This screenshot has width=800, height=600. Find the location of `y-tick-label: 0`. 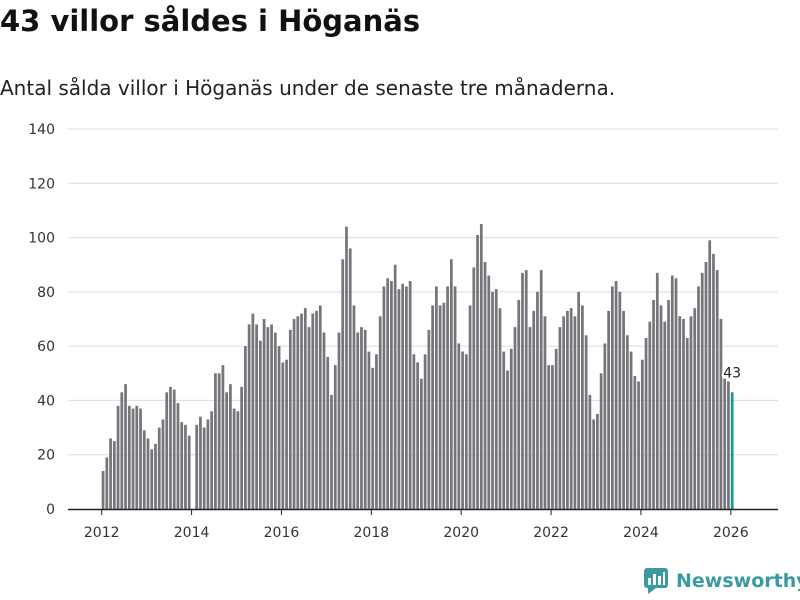

y-tick-label: 0 is located at coordinates (50, 510).